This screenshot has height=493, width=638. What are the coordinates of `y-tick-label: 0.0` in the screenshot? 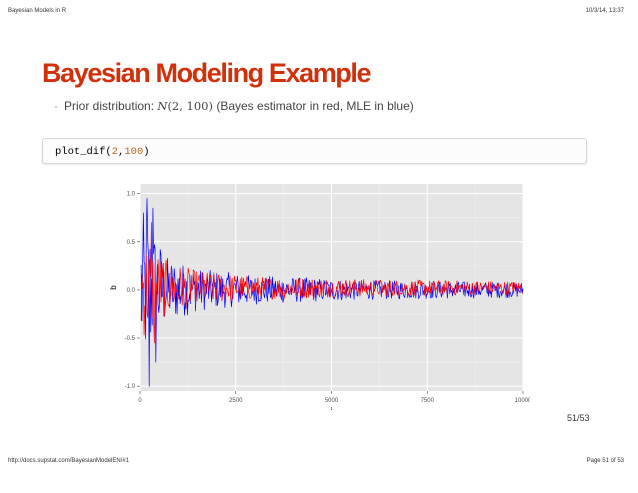 It's located at (131, 291).